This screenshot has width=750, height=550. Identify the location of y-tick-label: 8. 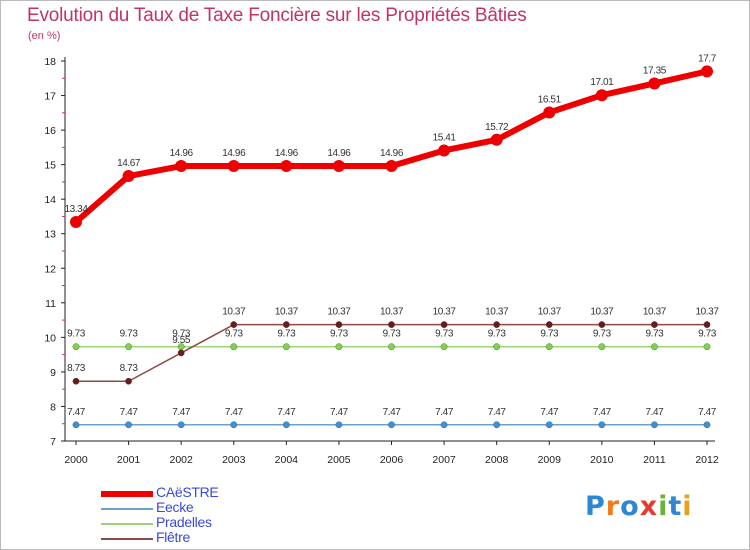
(53, 407).